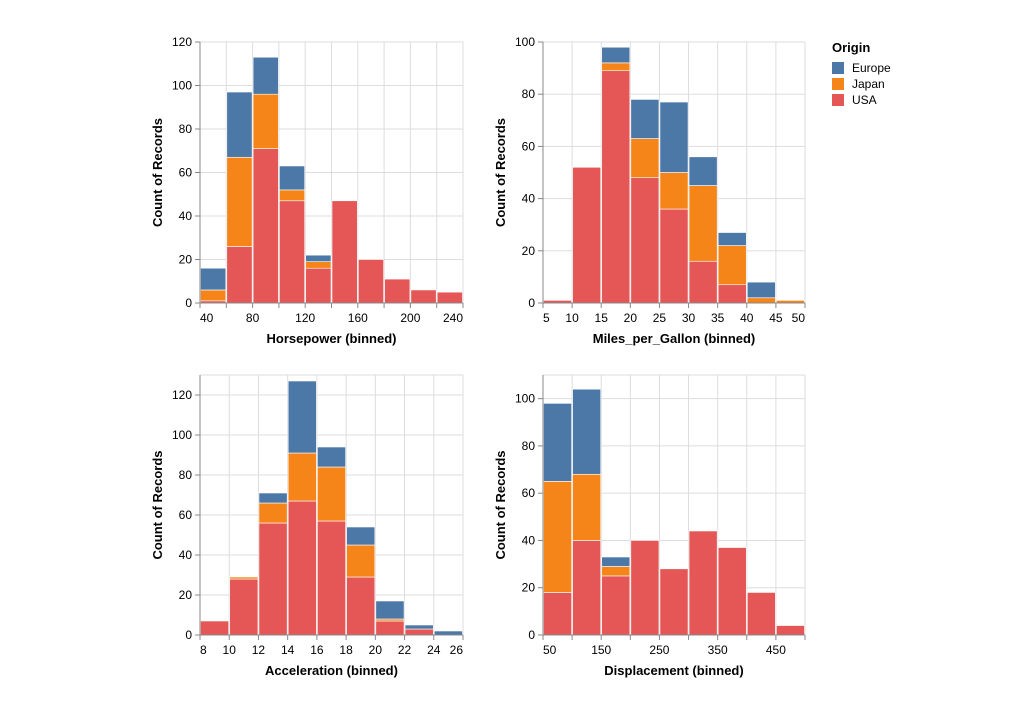  Describe the element at coordinates (405, 650) in the screenshot. I see `x-tick-label: 22` at that location.